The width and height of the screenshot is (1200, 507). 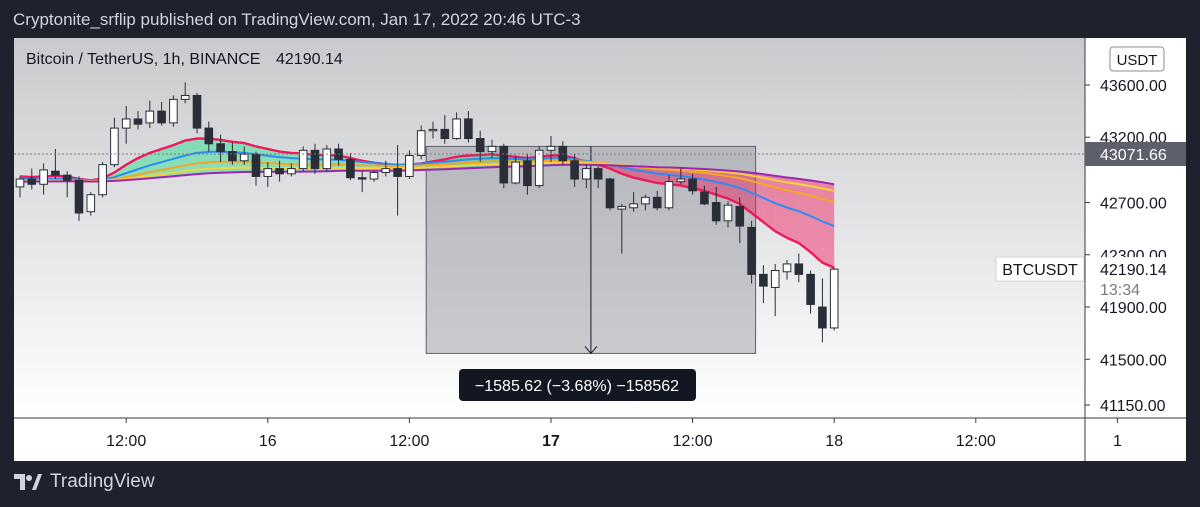 What do you see at coordinates (427, 174) in the screenshot?
I see `moving-average-line` at bounding box center [427, 174].